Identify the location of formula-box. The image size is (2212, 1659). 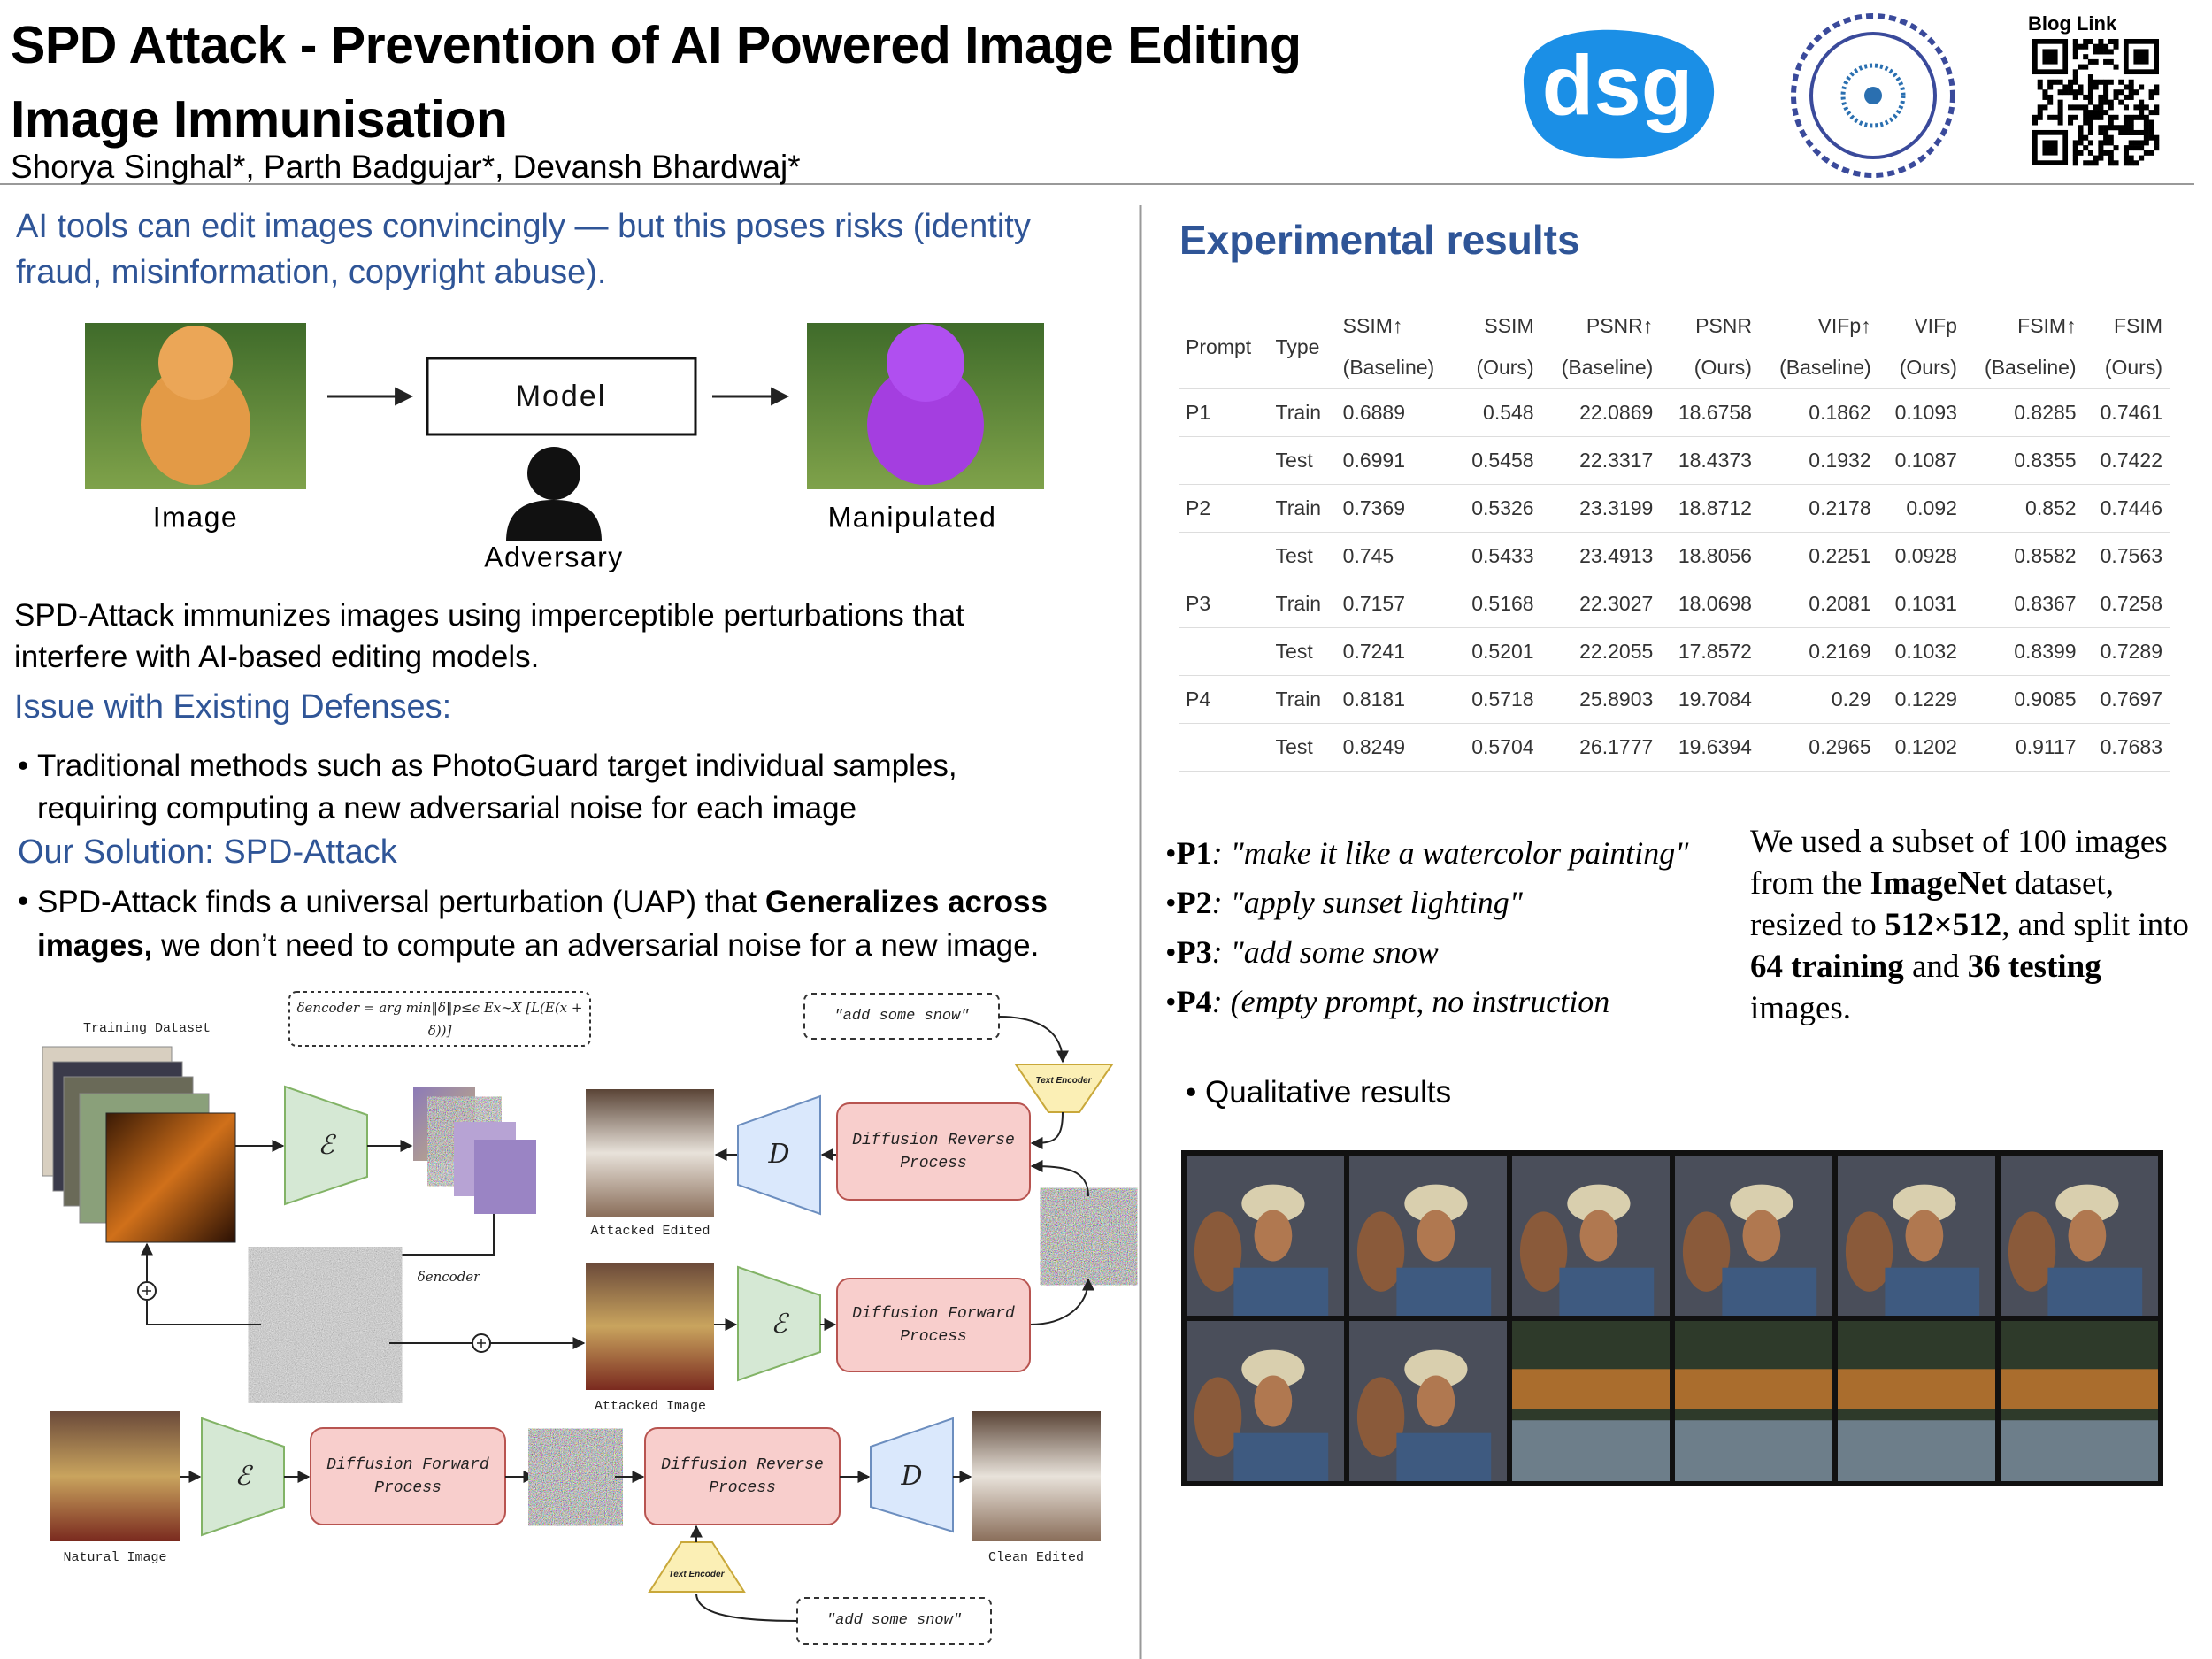
(440, 1019).